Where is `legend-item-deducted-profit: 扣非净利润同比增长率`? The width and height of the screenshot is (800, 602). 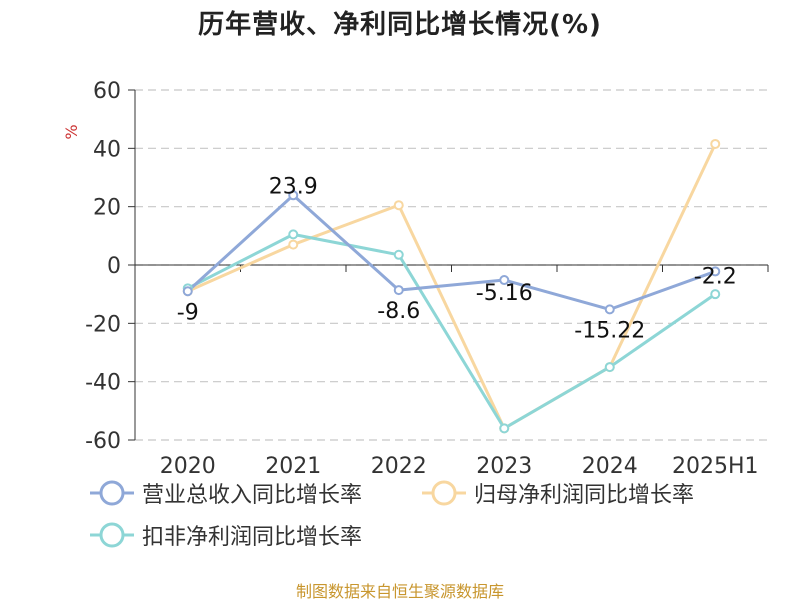 legend-item-deducted-profit: 扣非净利润同比增长率 is located at coordinates (225, 535).